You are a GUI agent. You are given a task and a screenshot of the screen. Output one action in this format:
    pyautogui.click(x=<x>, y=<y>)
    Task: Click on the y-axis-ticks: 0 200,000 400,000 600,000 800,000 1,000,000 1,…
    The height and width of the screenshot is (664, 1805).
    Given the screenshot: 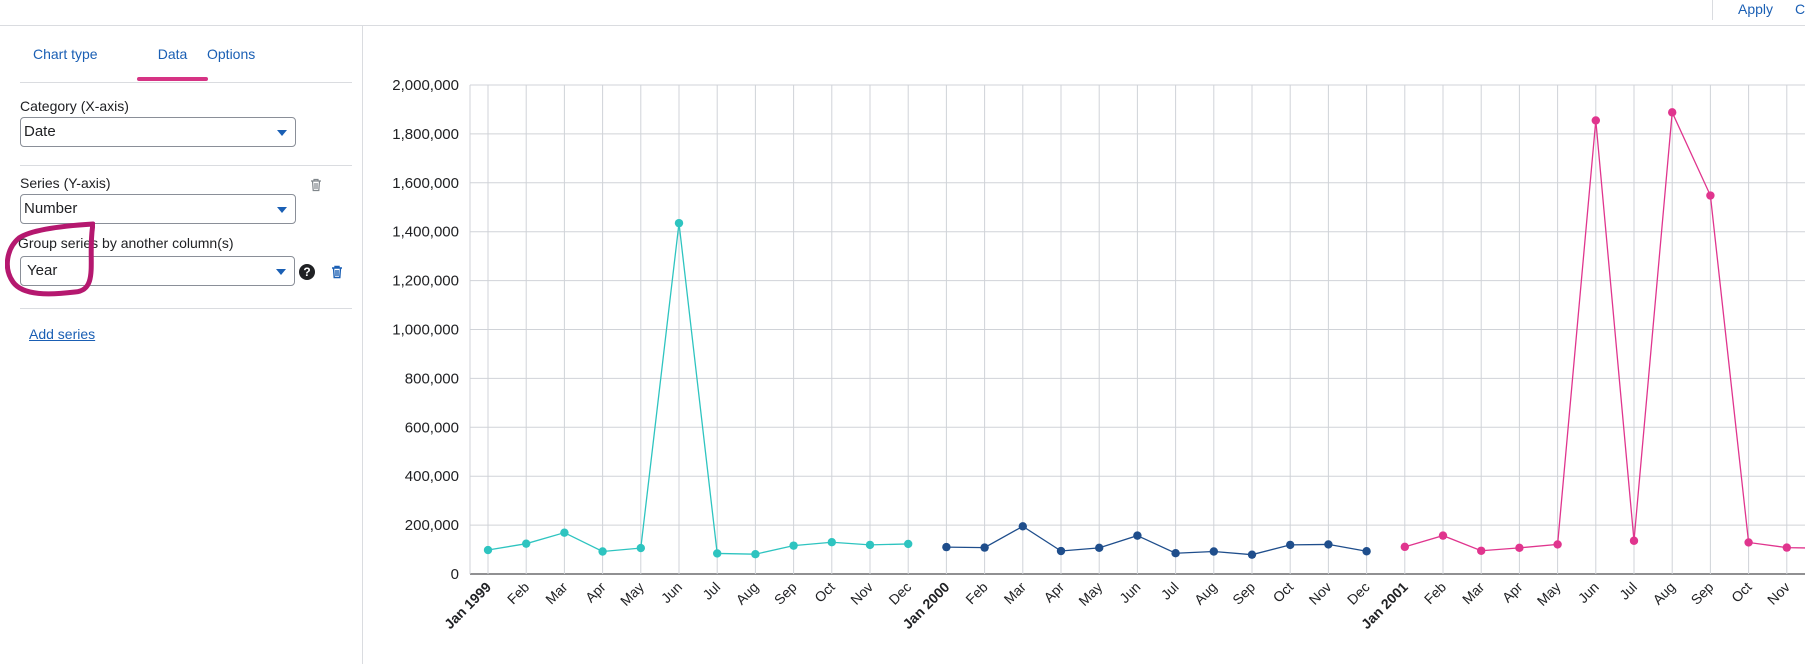 What is the action you would take?
    pyautogui.click(x=425, y=330)
    